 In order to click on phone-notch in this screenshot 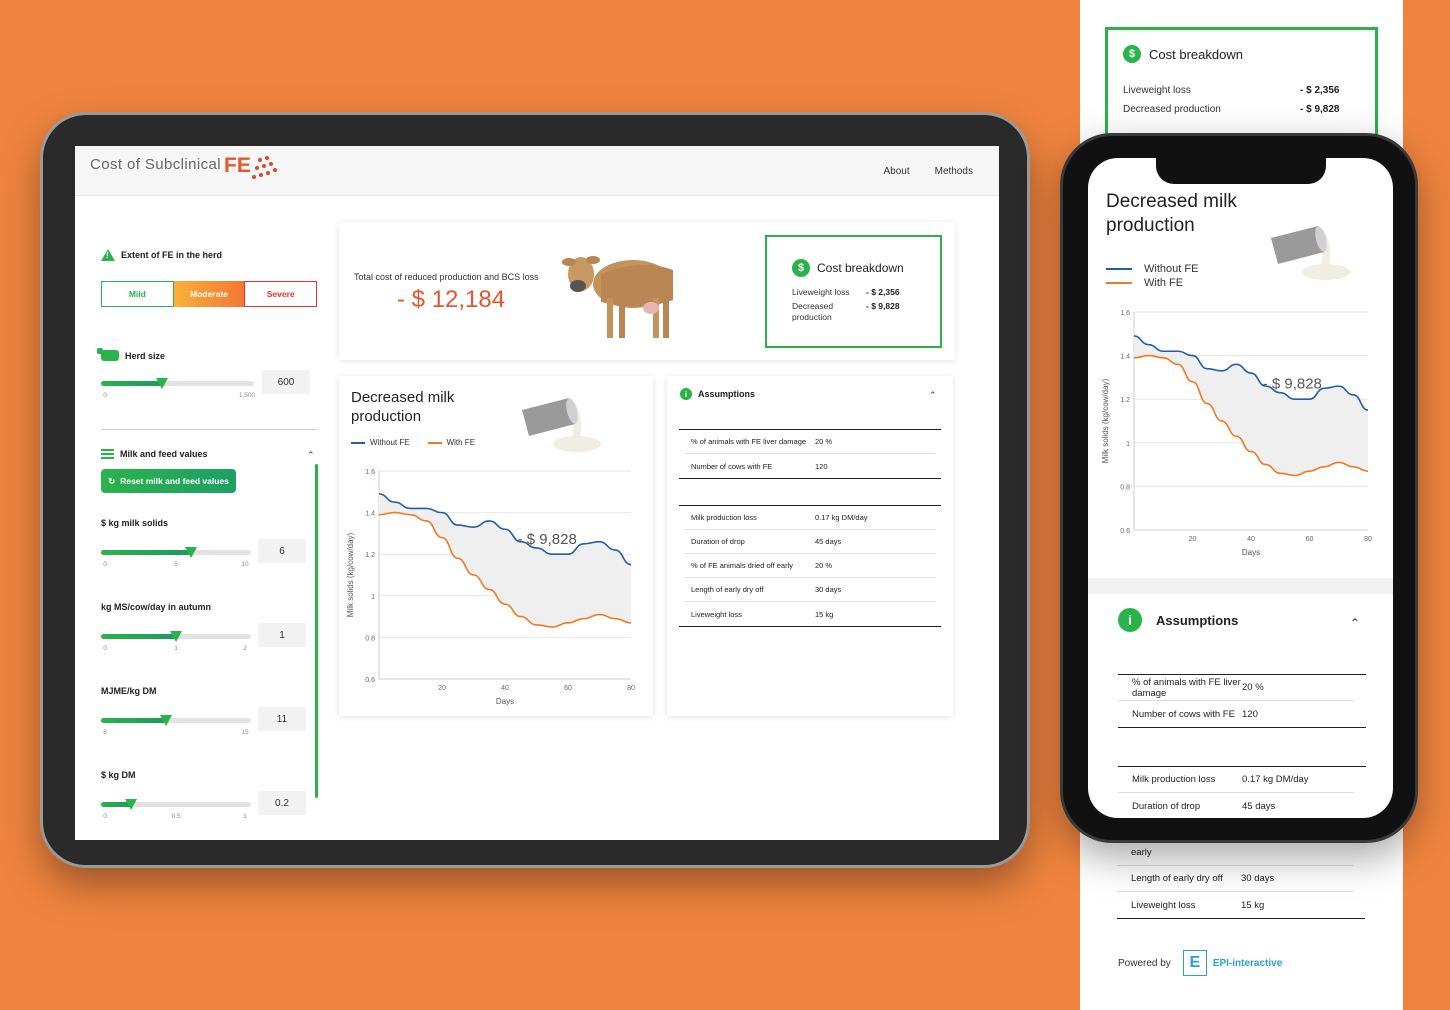, I will do `click(1241, 171)`.